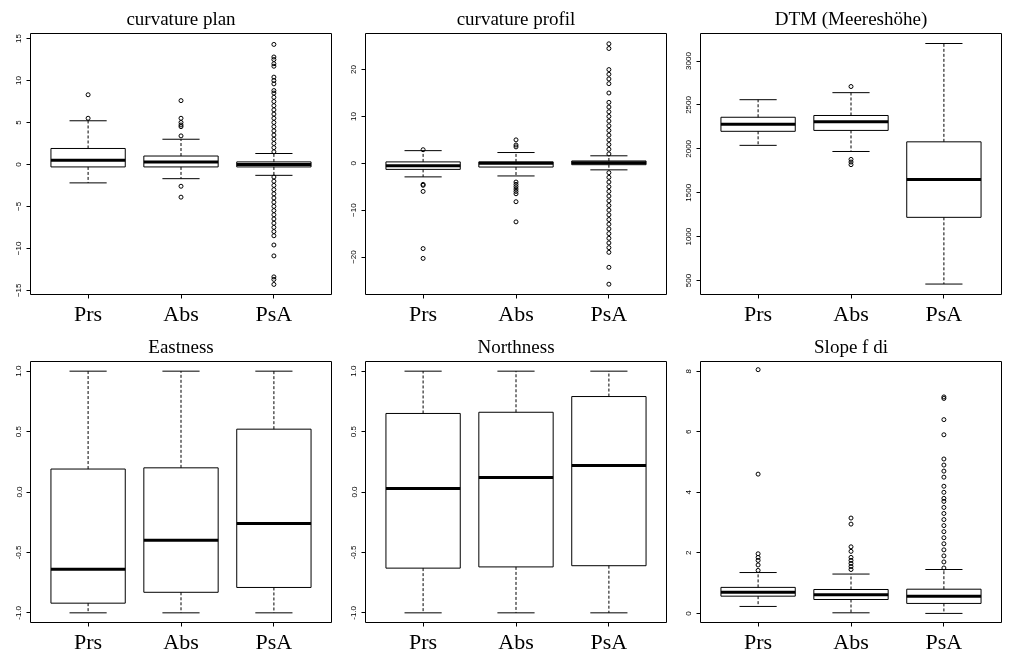  What do you see at coordinates (689, 492) in the screenshot?
I see `y-tick-label: 4` at bounding box center [689, 492].